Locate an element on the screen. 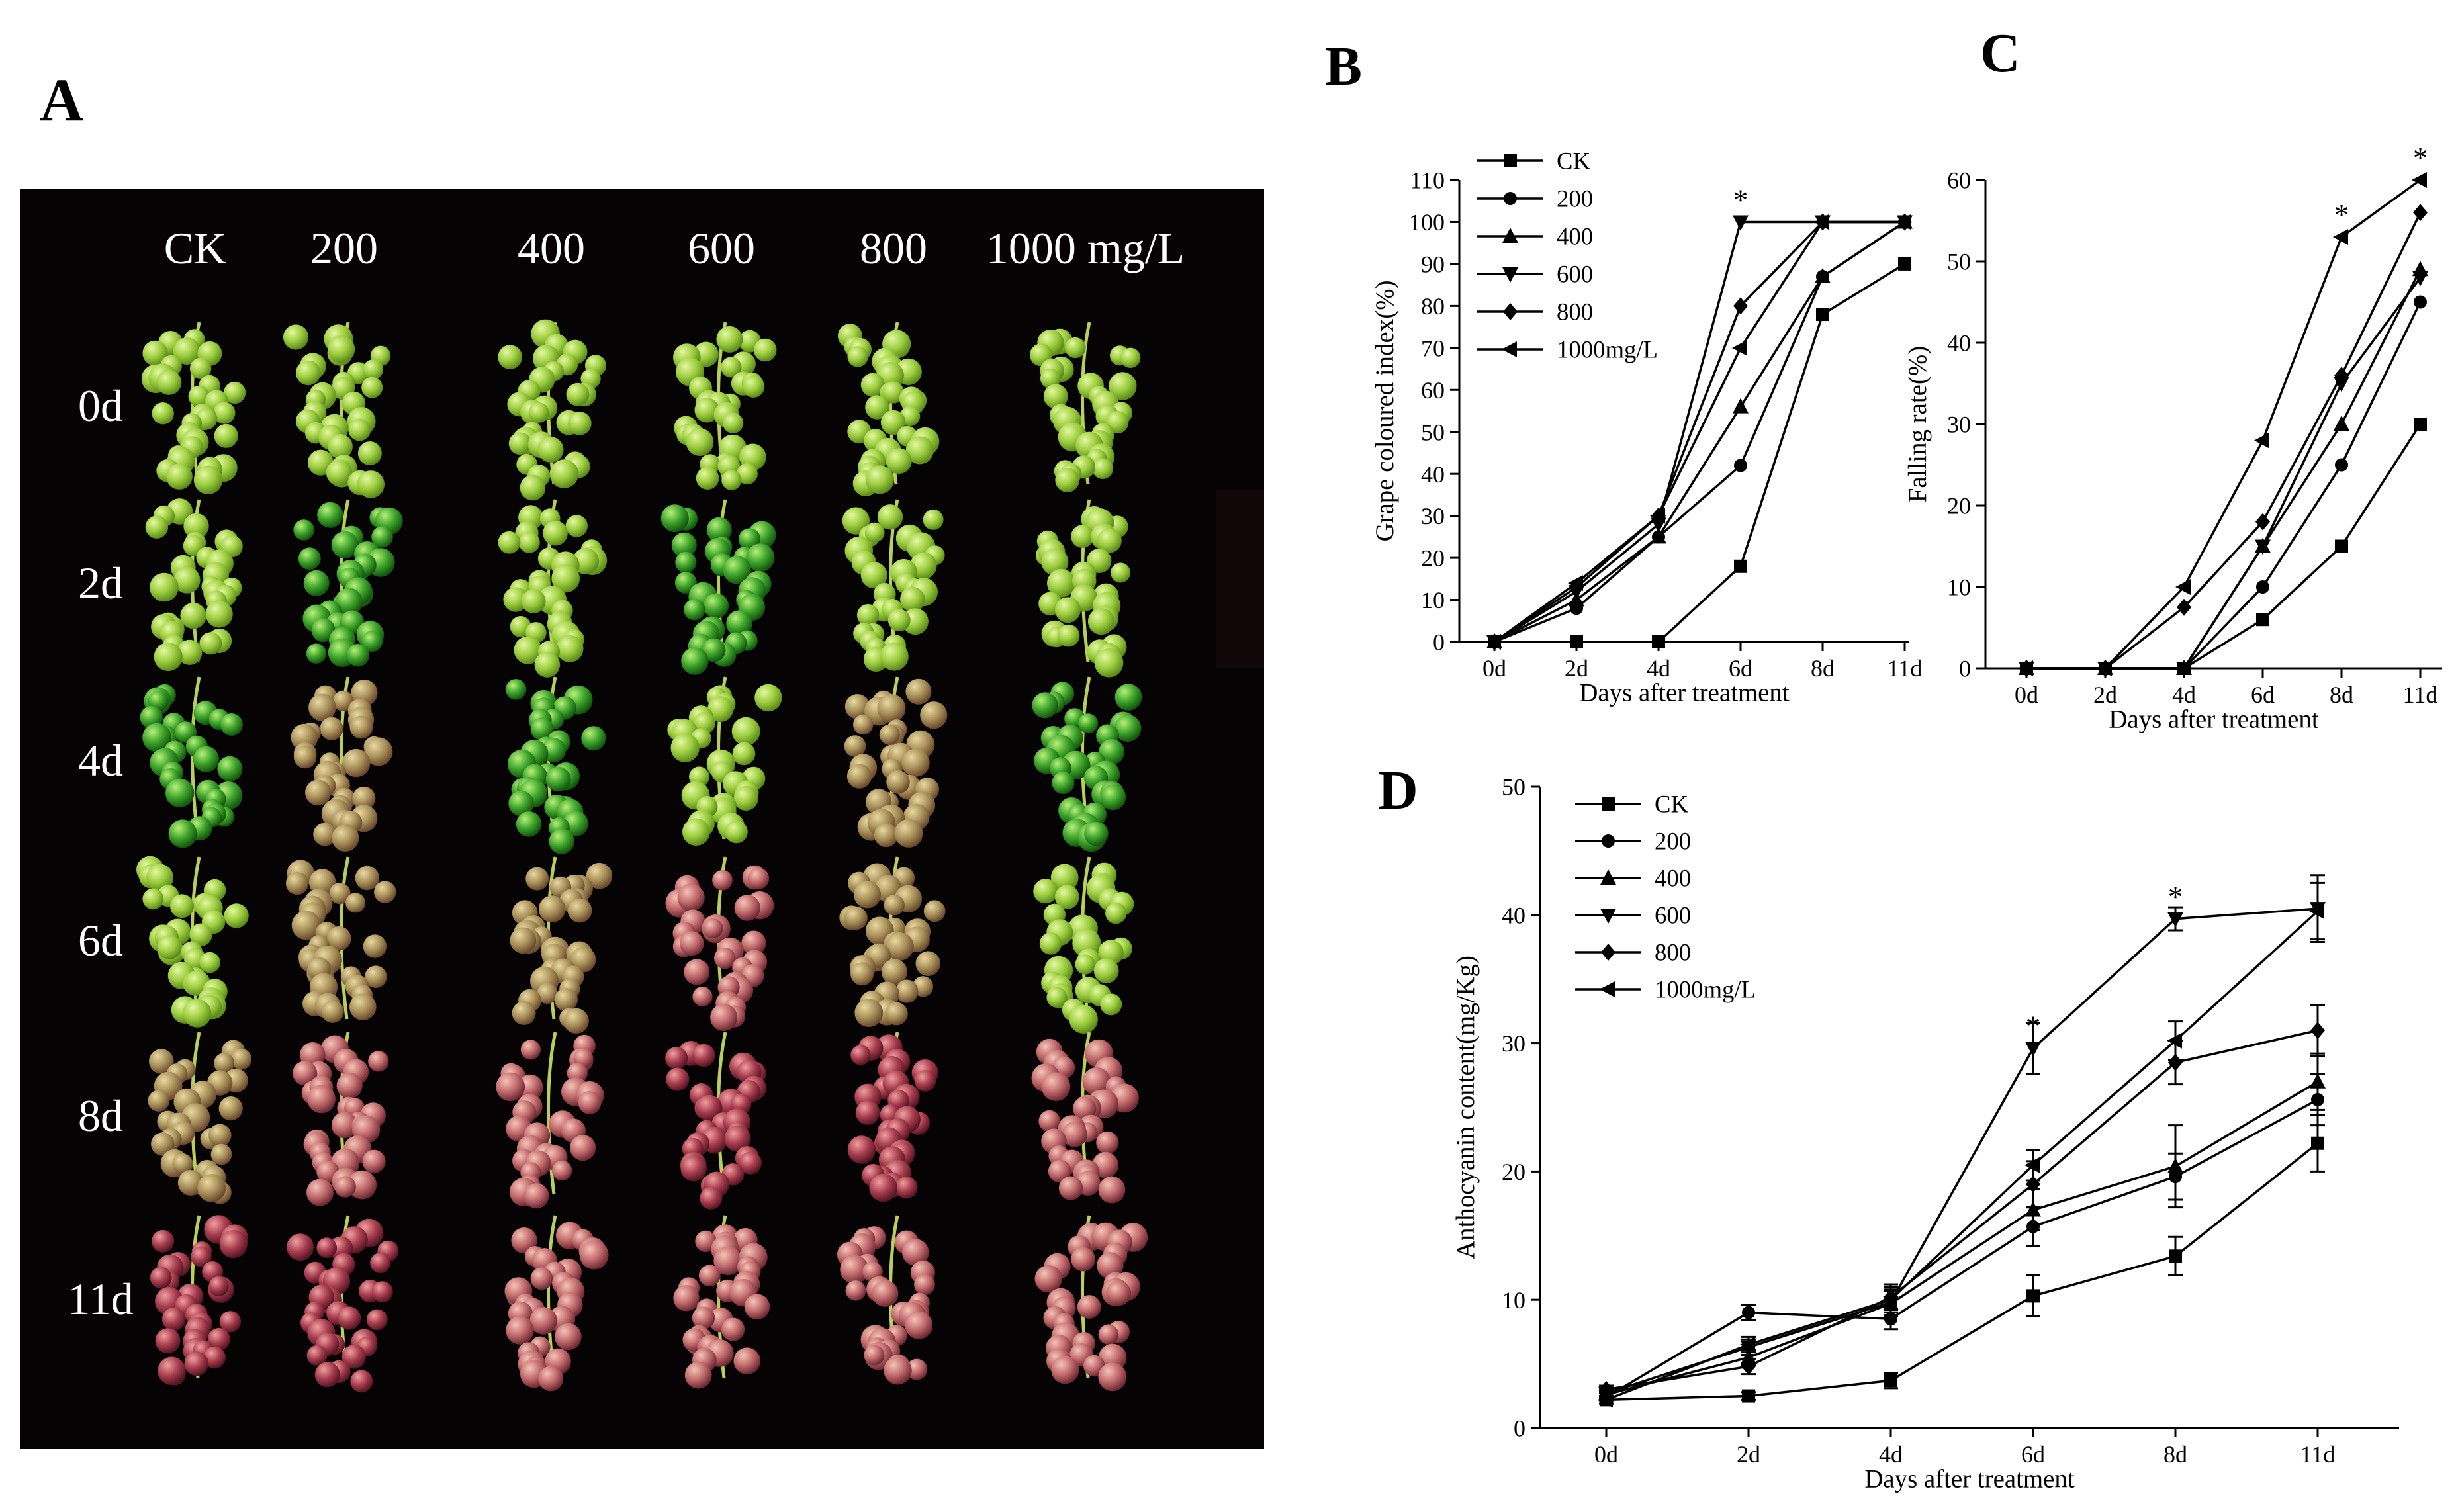 Image resolution: width=2456 pixels, height=1512 pixels. series-ck is located at coordinates (2223, 546).